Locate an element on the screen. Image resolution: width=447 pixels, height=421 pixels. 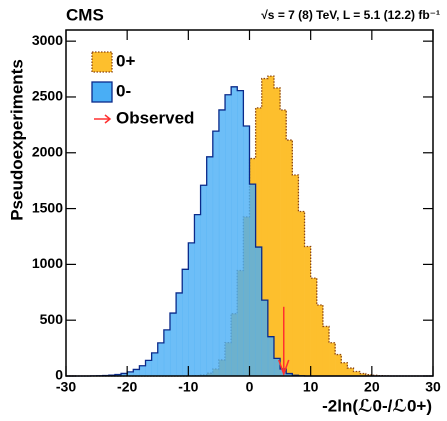
legend-label: 0+ is located at coordinates (125, 60).